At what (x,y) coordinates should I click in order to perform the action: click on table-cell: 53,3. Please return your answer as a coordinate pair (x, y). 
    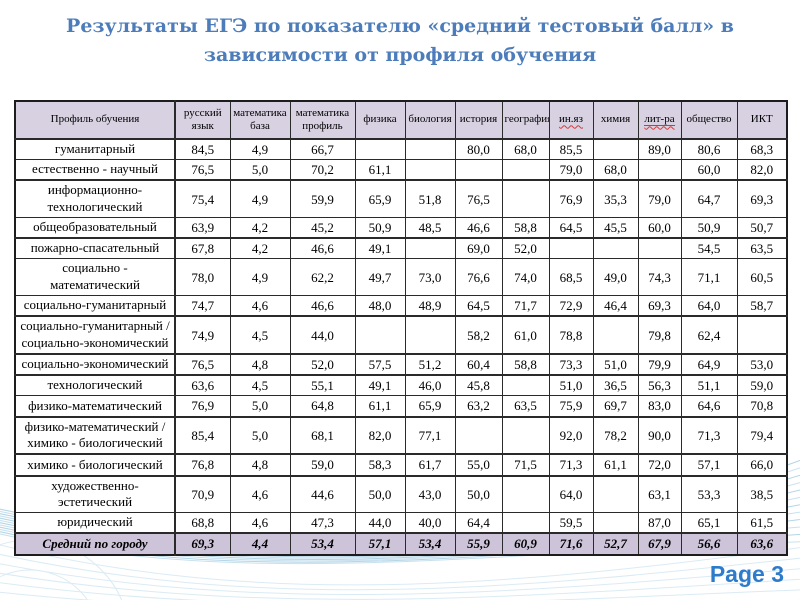
    Looking at the image, I should click on (709, 494).